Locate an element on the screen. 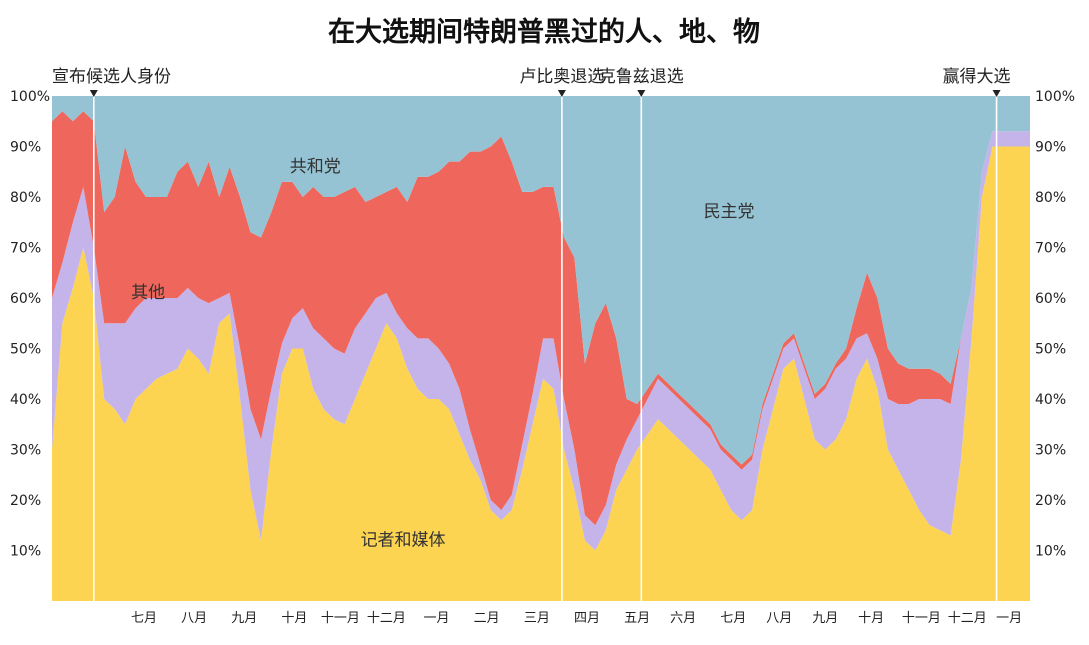  x-tick-15: 十月 is located at coordinates (871, 618).